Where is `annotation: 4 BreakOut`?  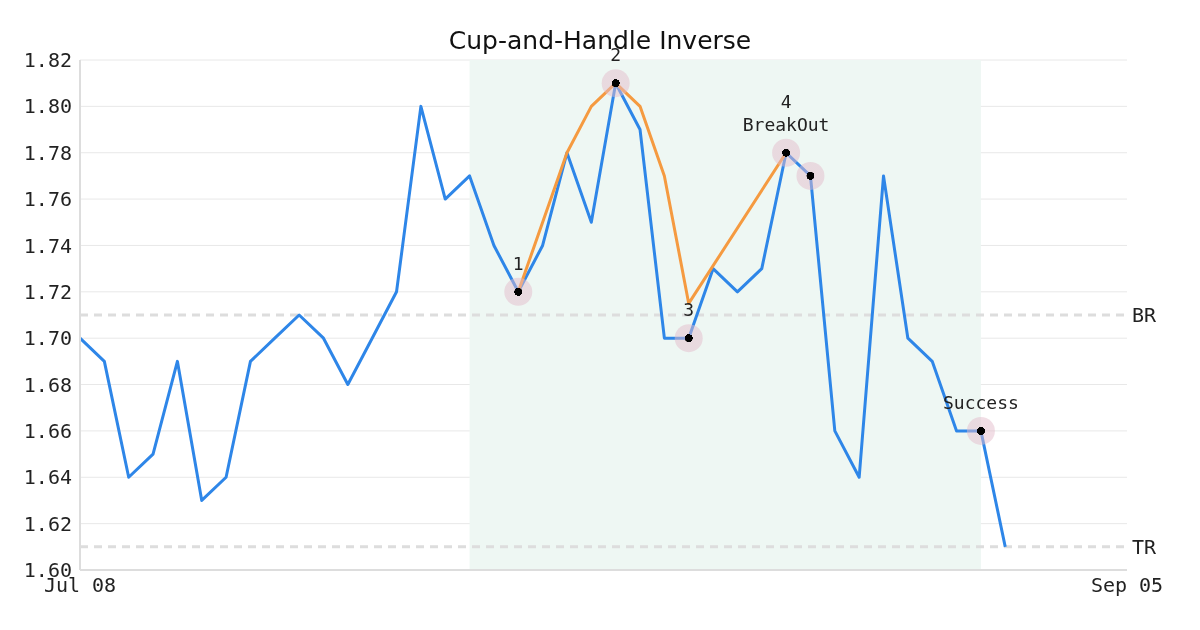
annotation: 4 BreakOut is located at coordinates (786, 112).